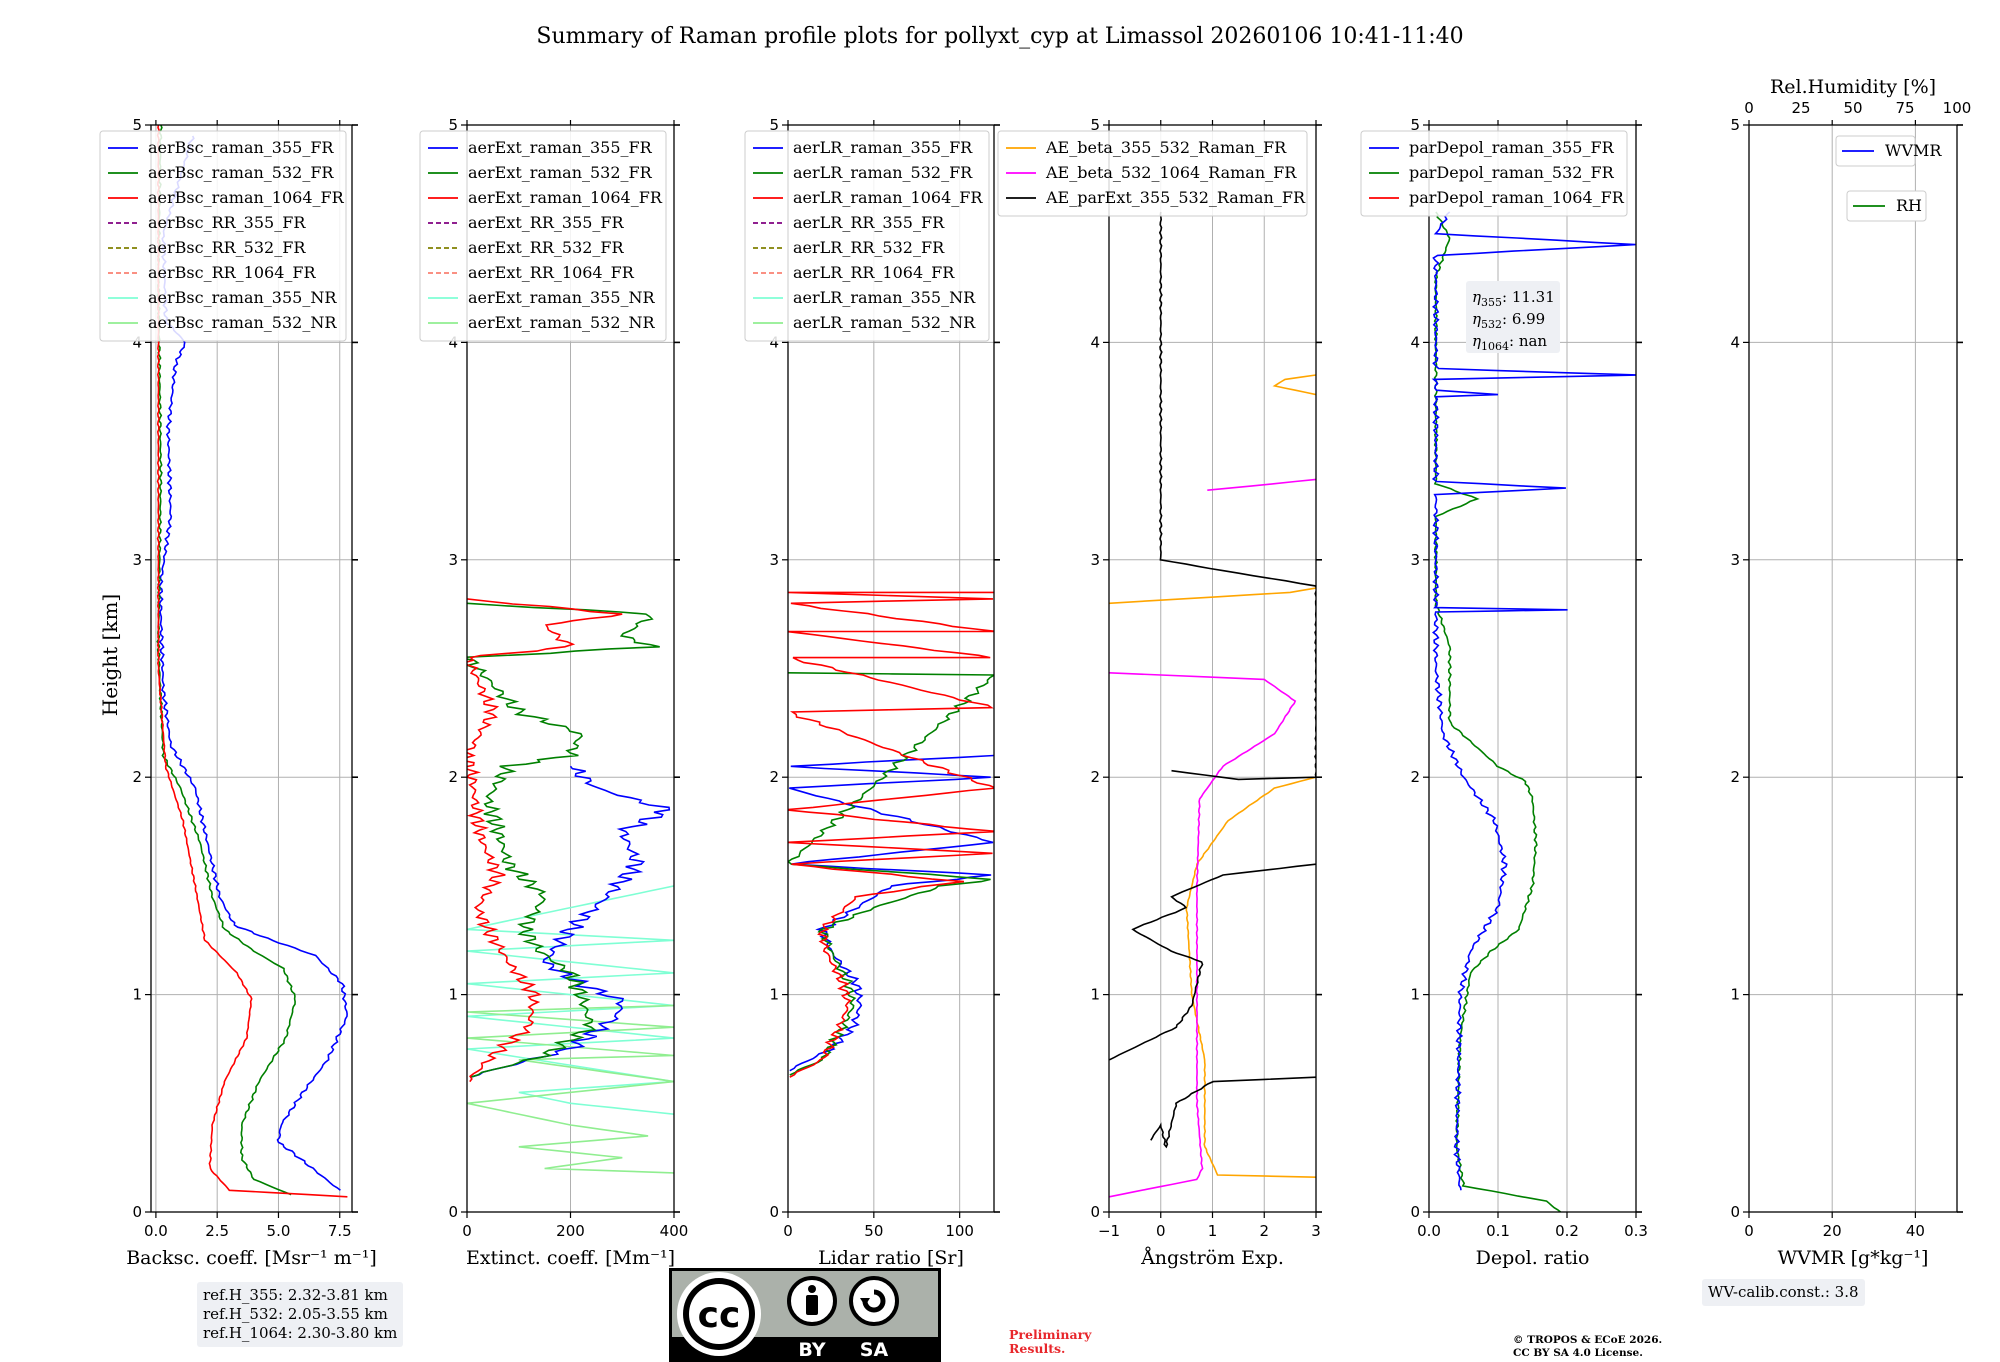 The height and width of the screenshot is (1362, 2000). I want to click on series-line-aerLR_raman_1064_FR, so click(891, 834).